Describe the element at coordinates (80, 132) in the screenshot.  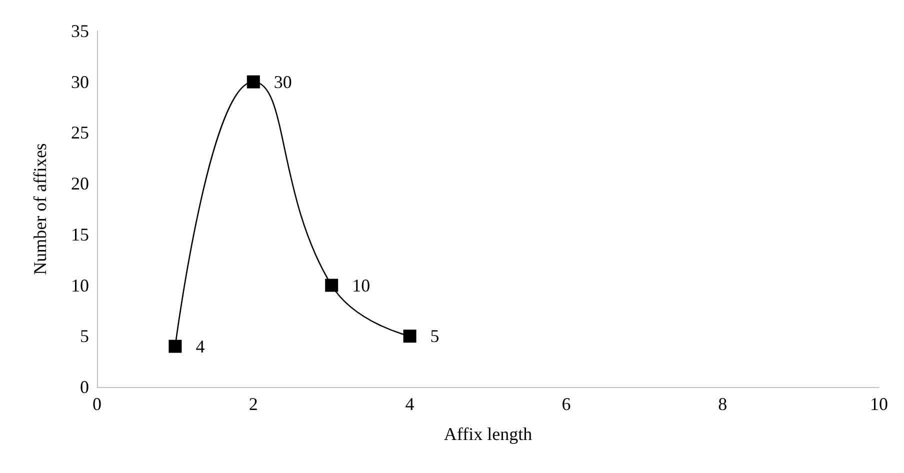
I see `y-tick-label: 25` at that location.